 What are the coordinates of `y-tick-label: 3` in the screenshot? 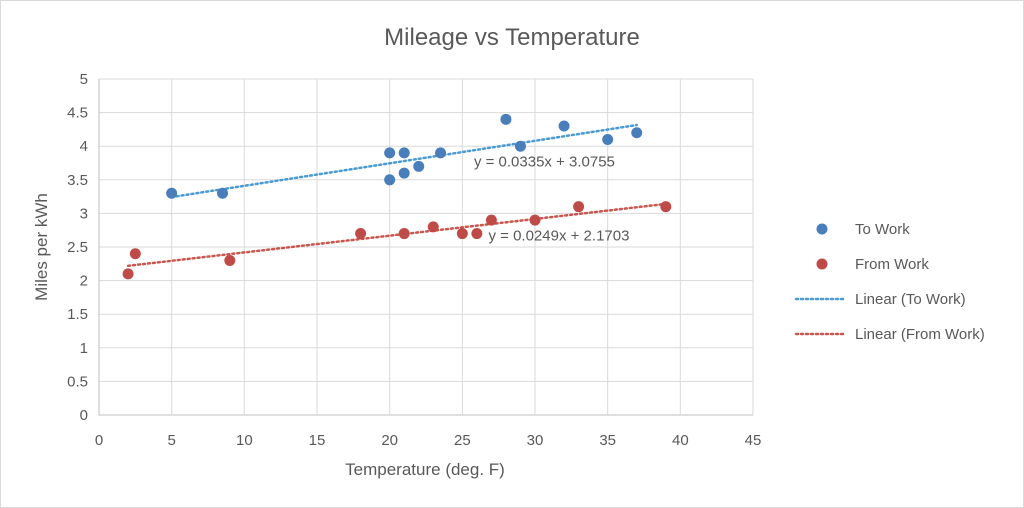 It's located at (84, 213).